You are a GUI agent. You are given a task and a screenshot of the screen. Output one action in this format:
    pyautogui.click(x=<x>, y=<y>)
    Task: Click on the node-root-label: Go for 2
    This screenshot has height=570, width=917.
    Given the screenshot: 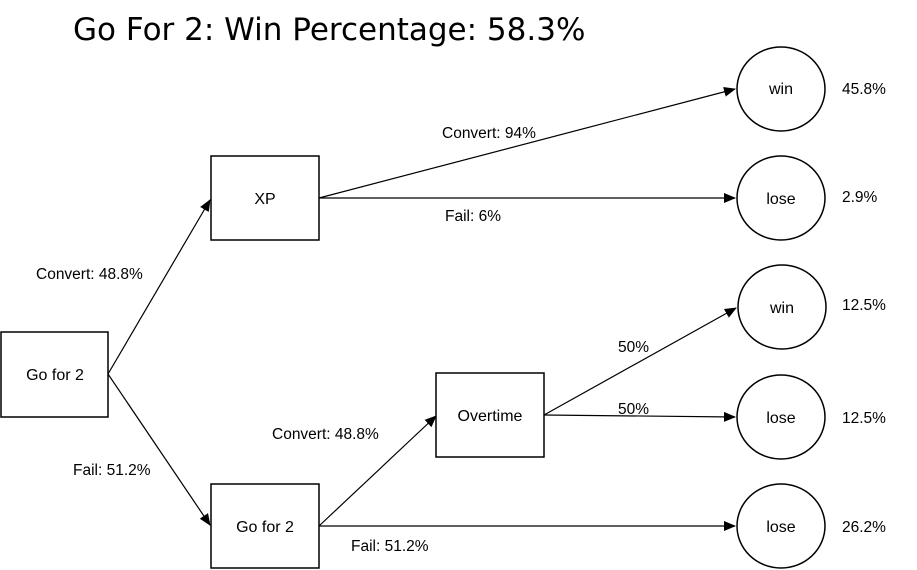 What is the action you would take?
    pyautogui.click(x=55, y=375)
    